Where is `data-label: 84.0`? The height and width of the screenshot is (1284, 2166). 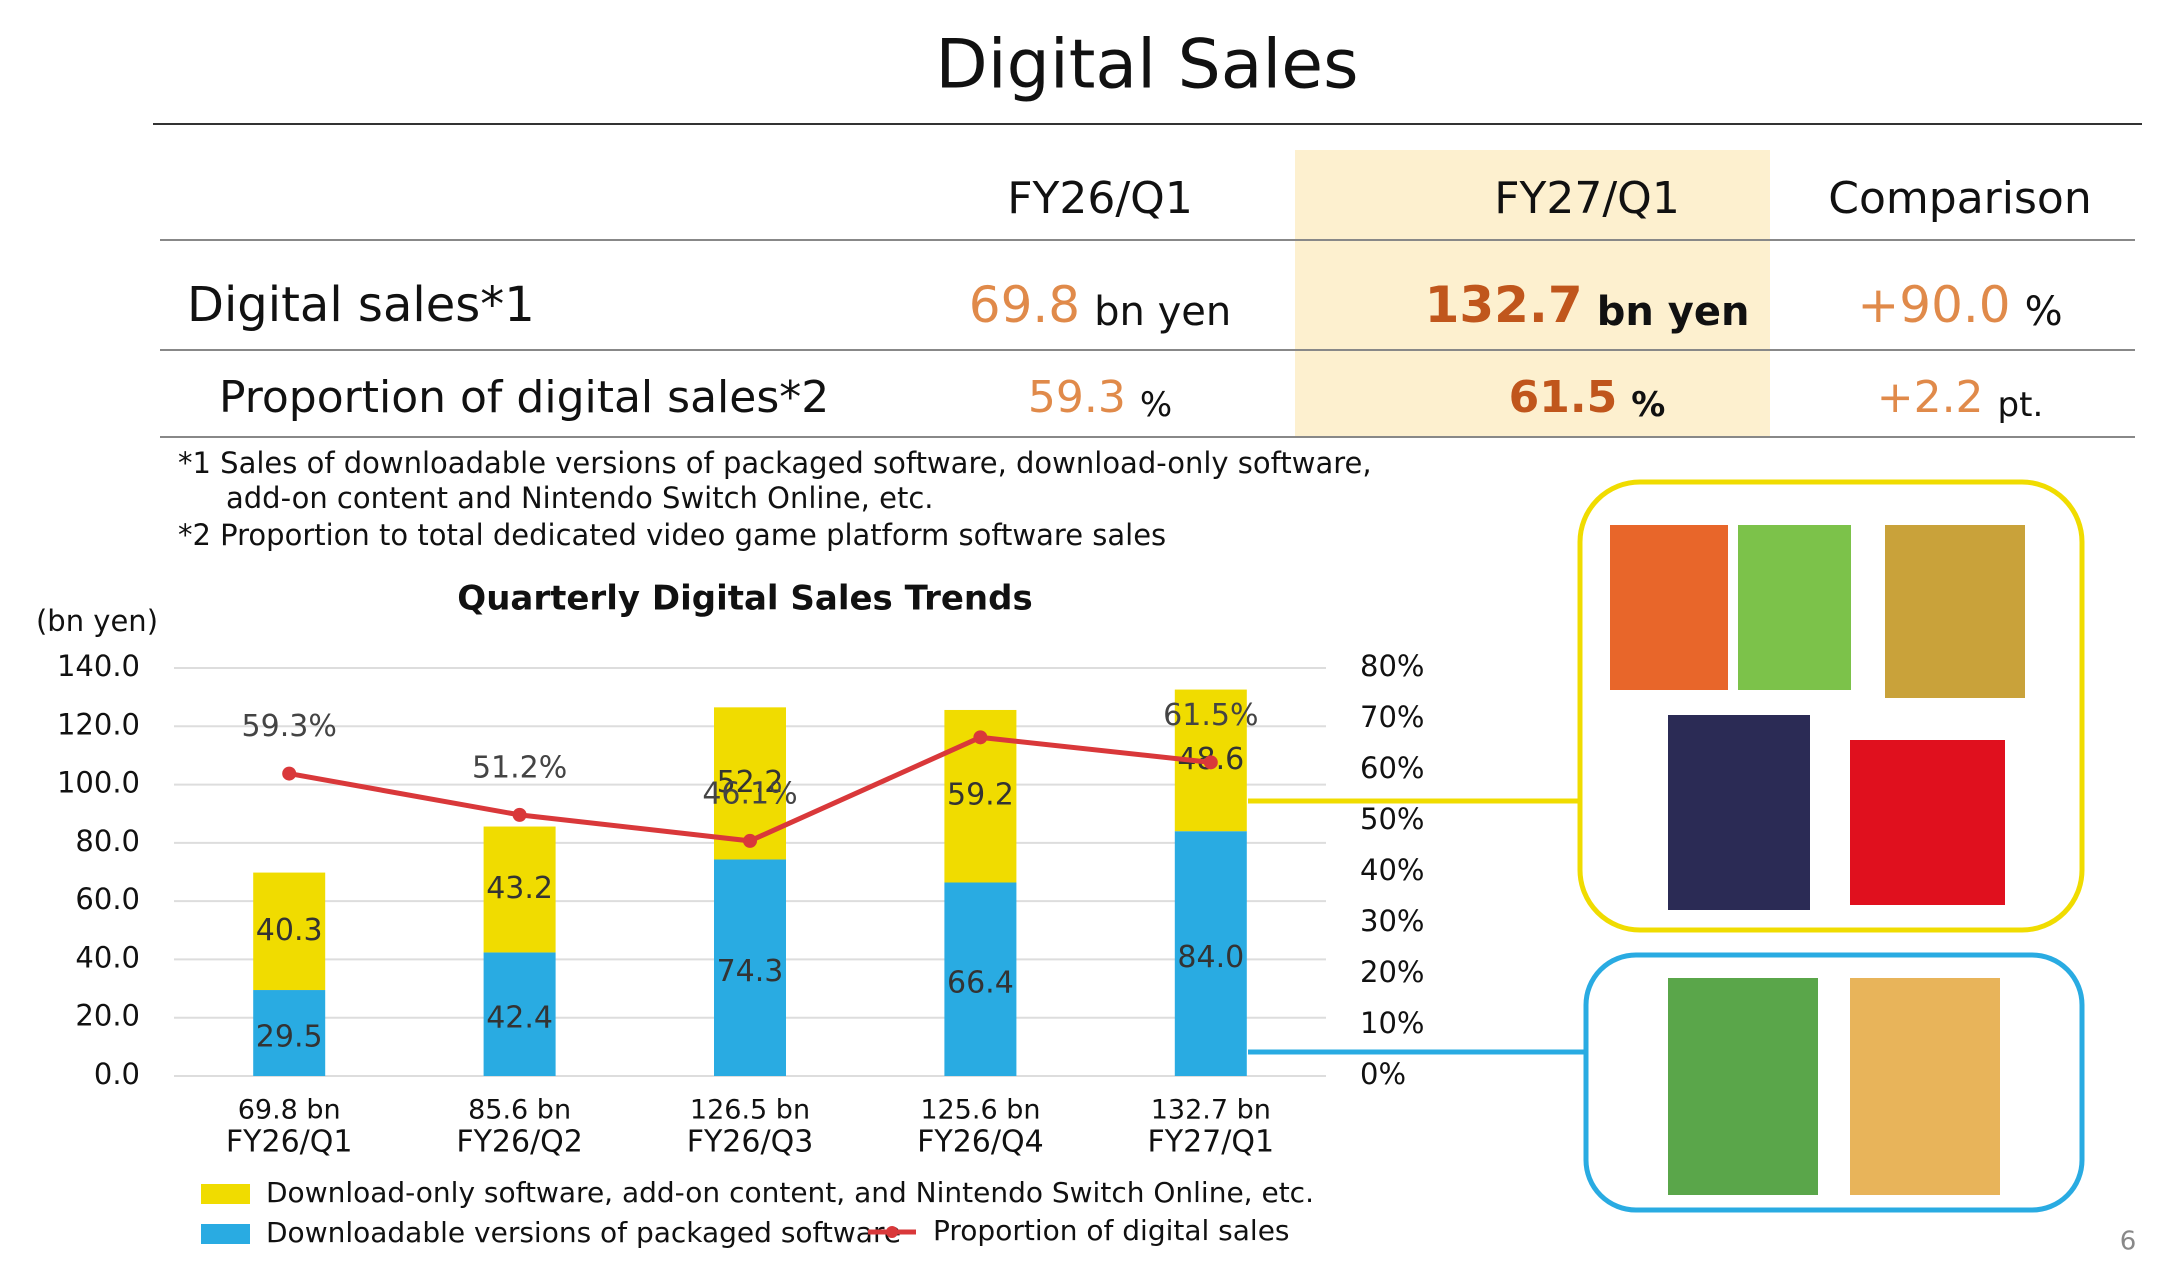 data-label: 84.0 is located at coordinates (1210, 957).